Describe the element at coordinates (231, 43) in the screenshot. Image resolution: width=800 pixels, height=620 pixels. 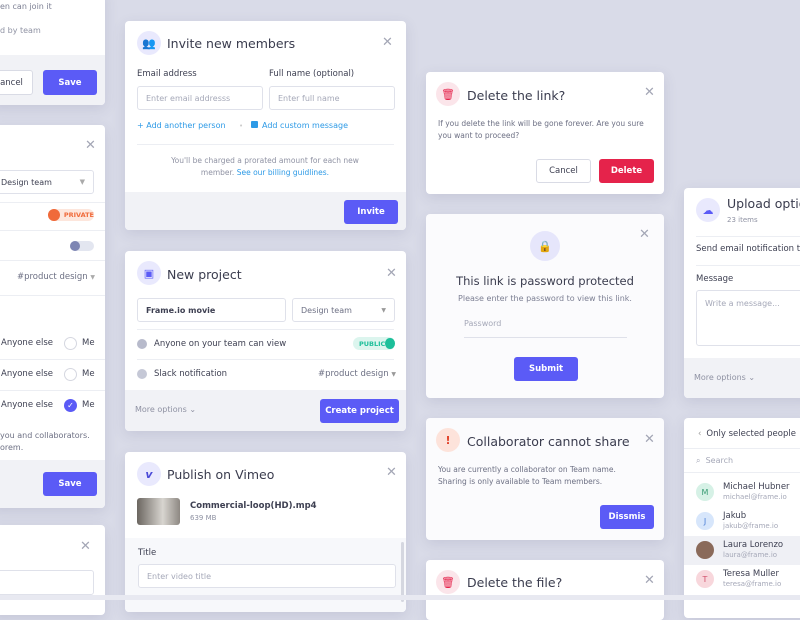
I see `dialog-title: Invite new members` at that location.